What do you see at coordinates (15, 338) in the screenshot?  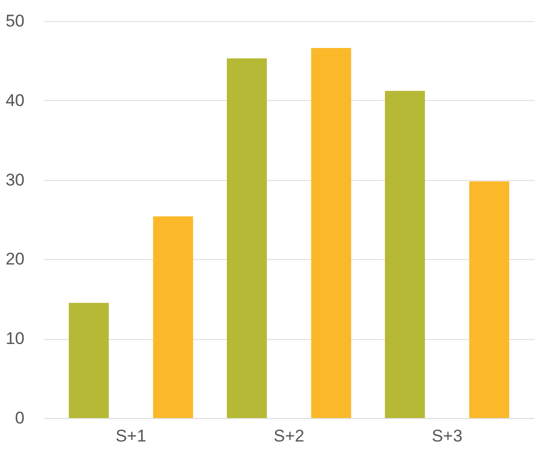 I see `y-tick-label: 10` at bounding box center [15, 338].